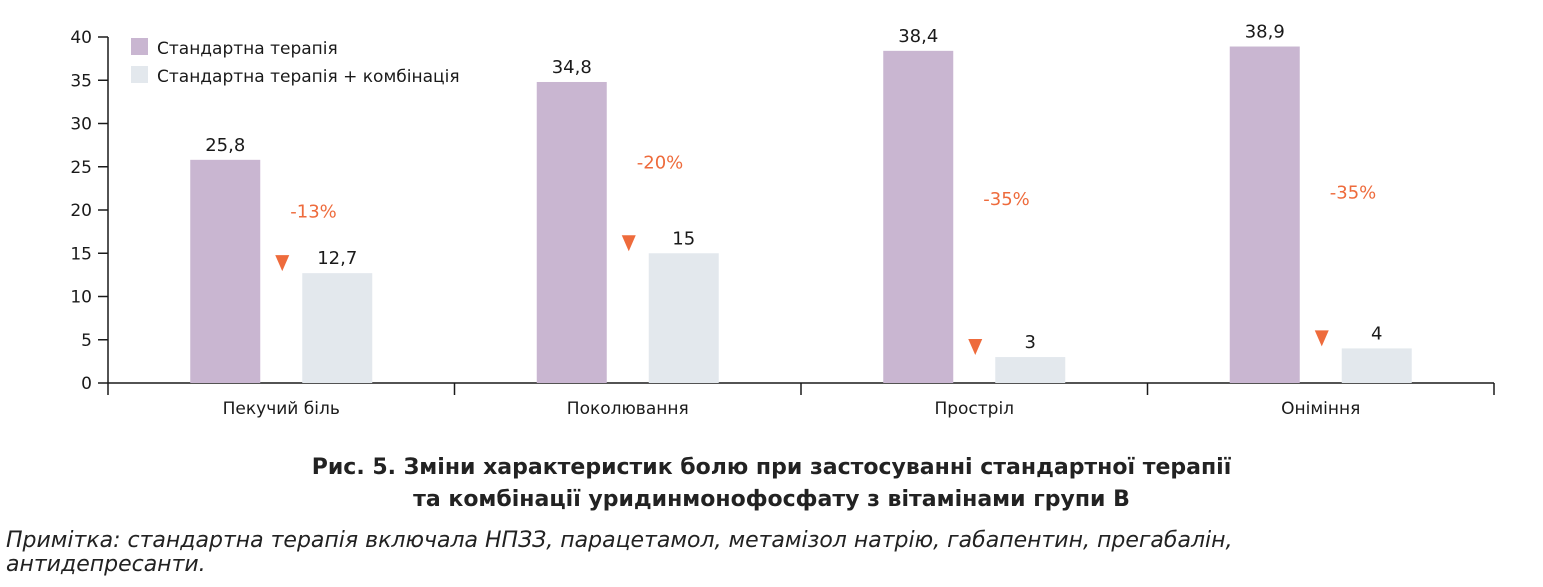 The image size is (1543, 587). I want to click on bar-value-label: 15, so click(683, 238).